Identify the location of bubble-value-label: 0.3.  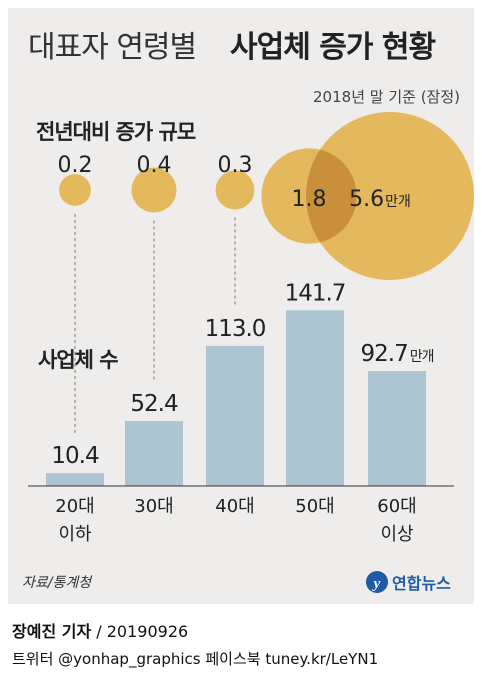
(235, 165).